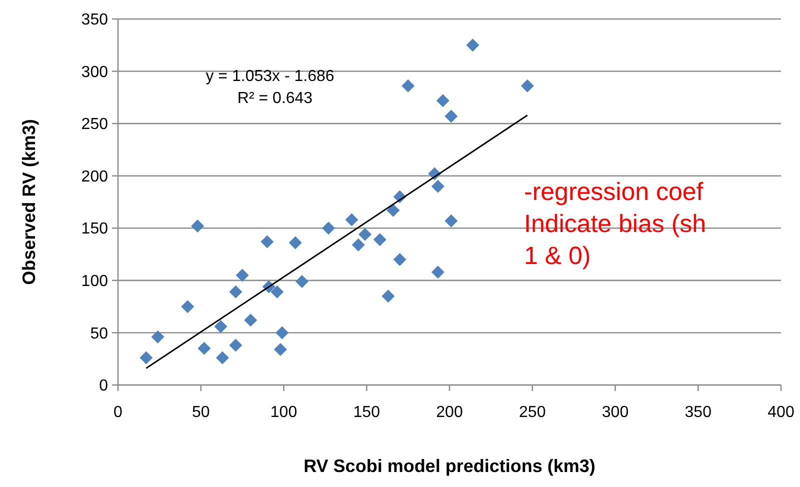 The width and height of the screenshot is (800, 487). Describe the element at coordinates (450, 466) in the screenshot. I see `x-axis-title: RV Scobi model predictions (km3)` at that location.